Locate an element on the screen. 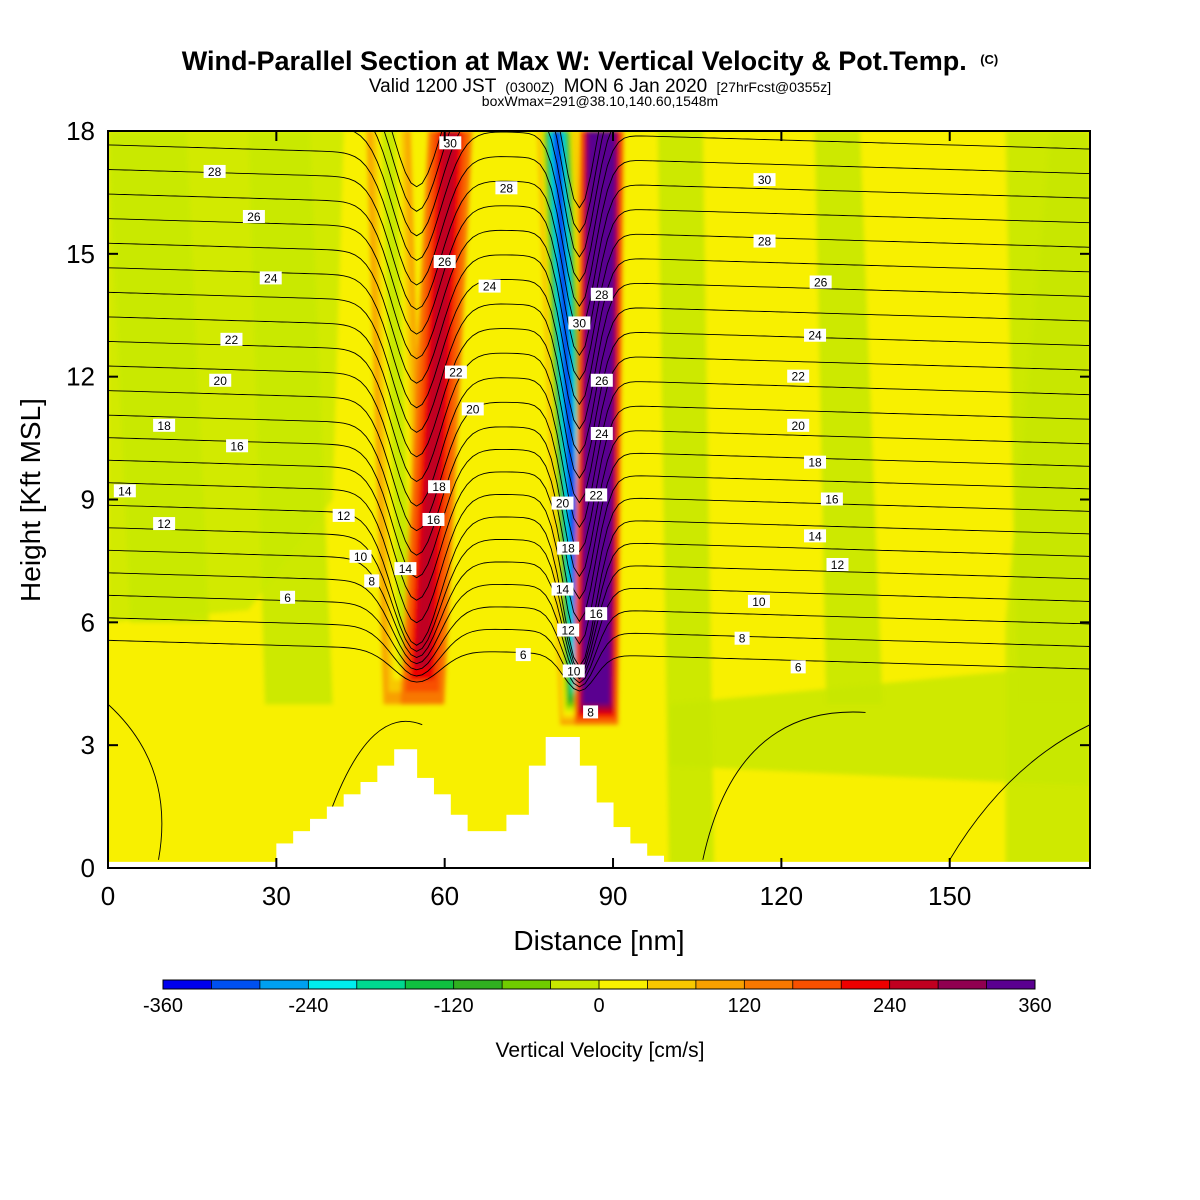 This screenshot has height=1200, width=1200. y-tick-label: 12 is located at coordinates (80, 377).